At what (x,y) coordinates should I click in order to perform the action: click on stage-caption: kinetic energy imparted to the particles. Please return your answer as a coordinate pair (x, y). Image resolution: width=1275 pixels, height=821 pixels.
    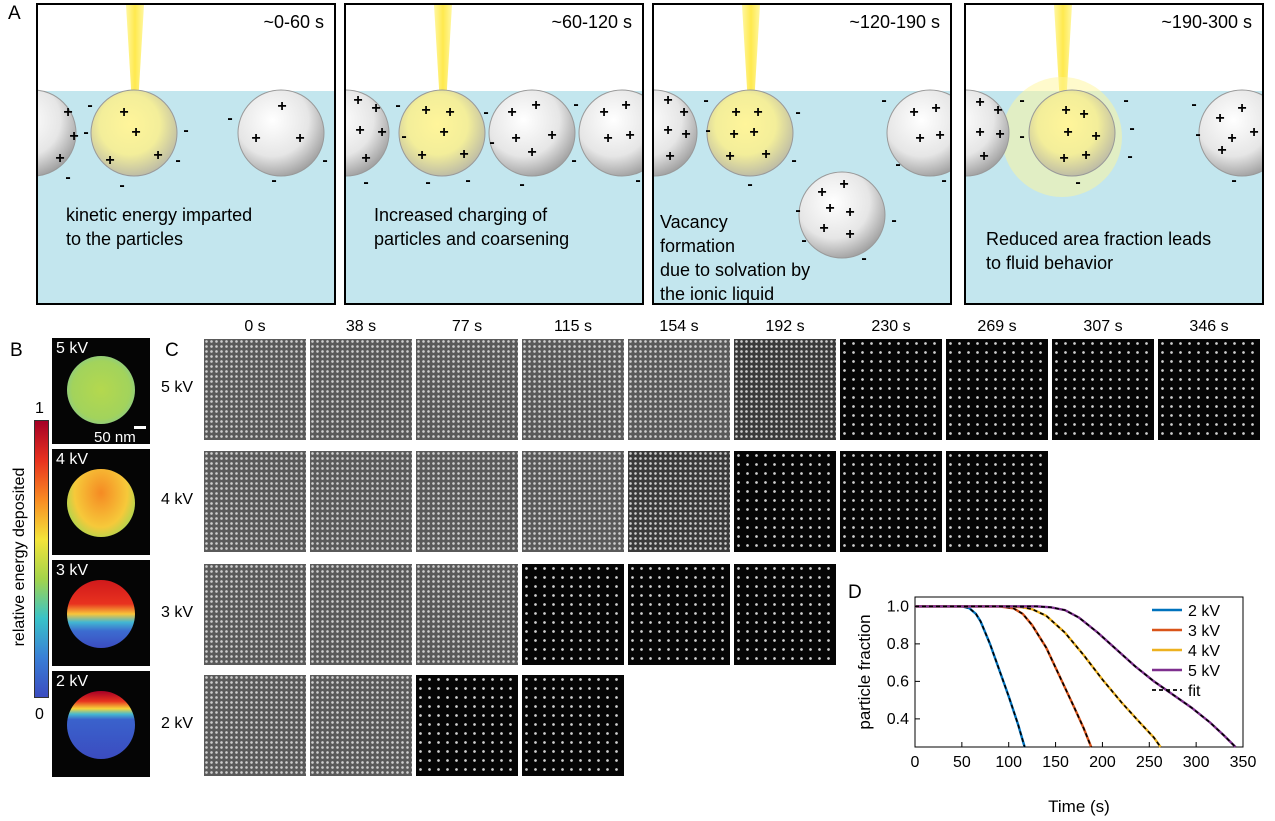
    Looking at the image, I should click on (159, 227).